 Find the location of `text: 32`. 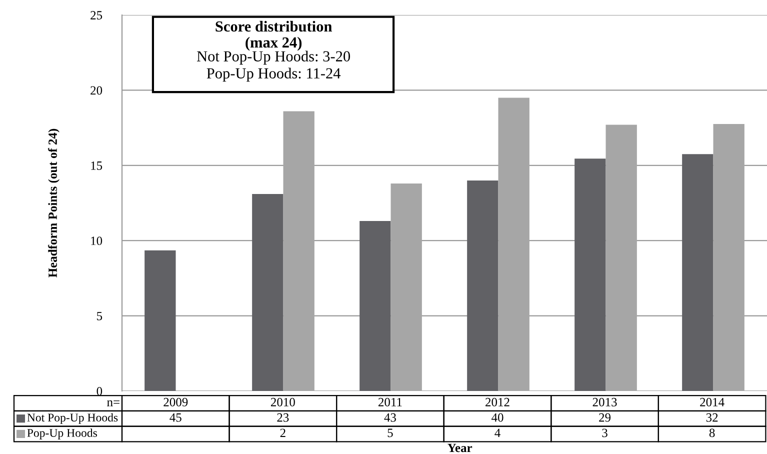

text: 32 is located at coordinates (712, 417).